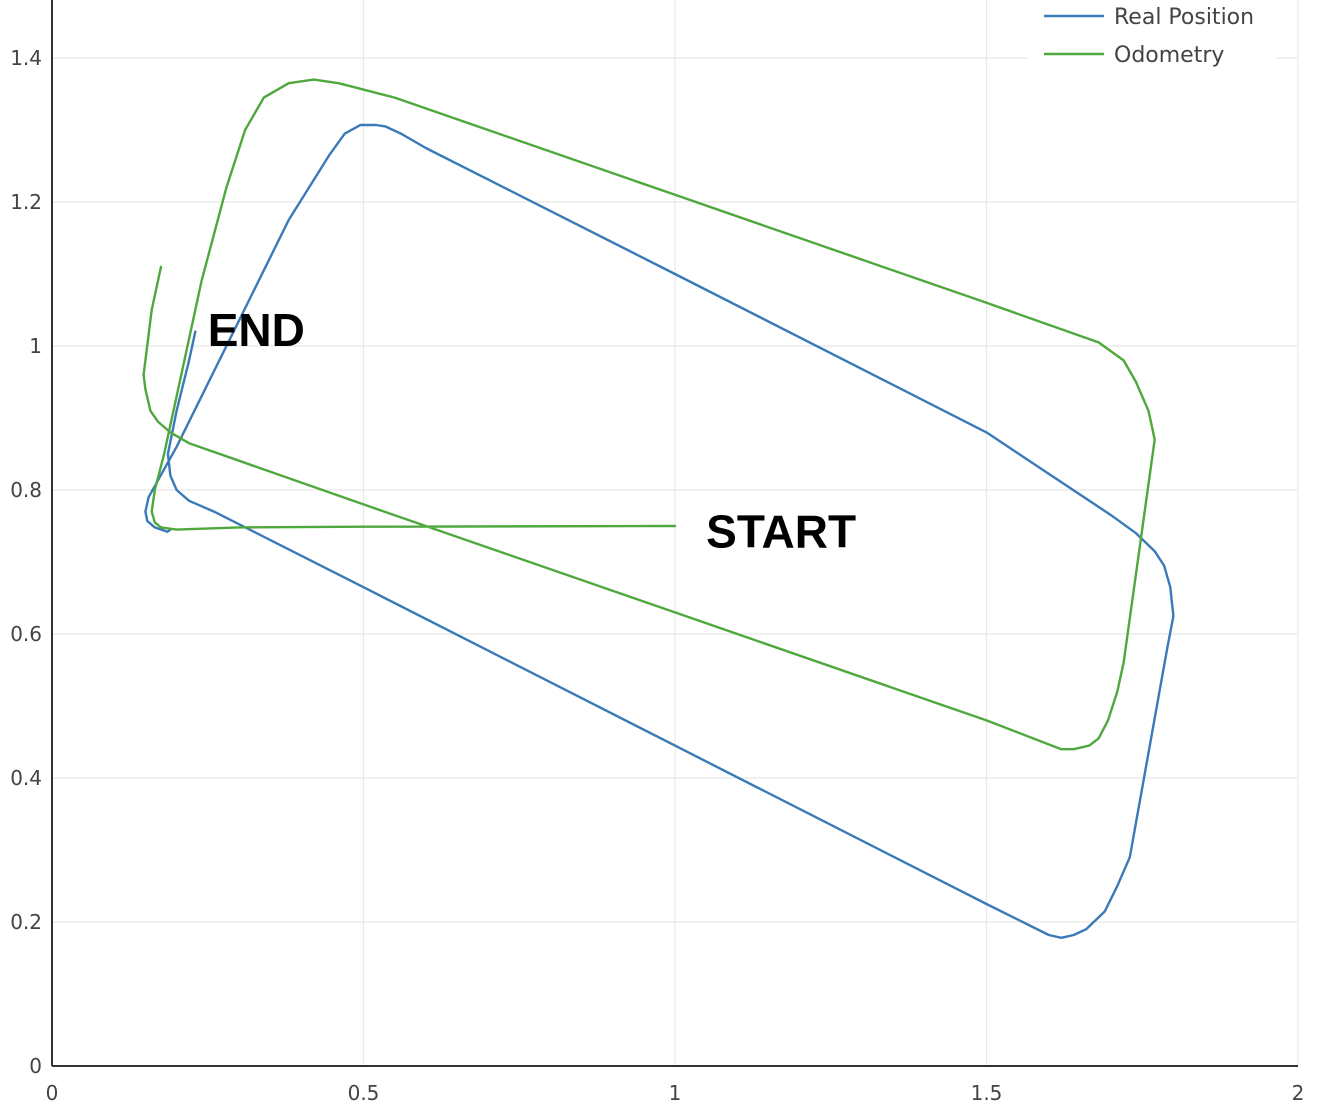  What do you see at coordinates (256, 330) in the screenshot?
I see `annotation-end: END` at bounding box center [256, 330].